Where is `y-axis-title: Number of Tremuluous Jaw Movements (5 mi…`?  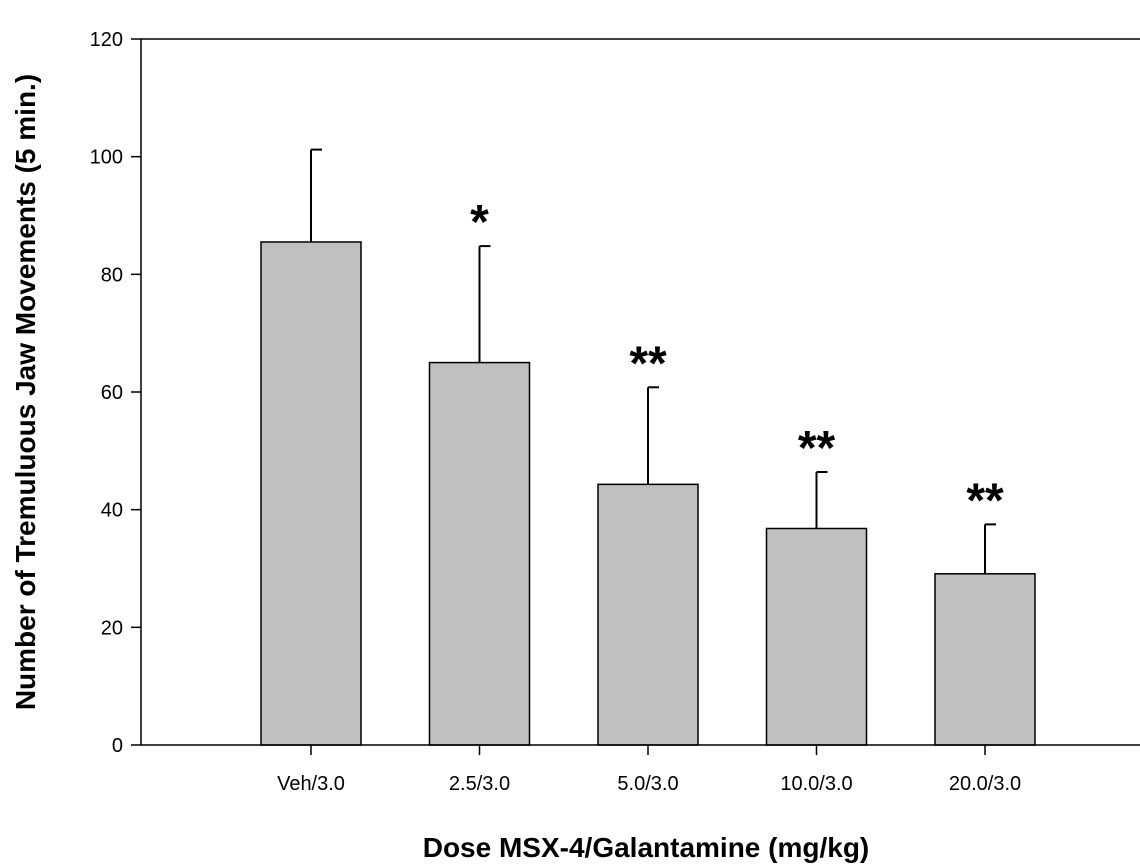
y-axis-title: Number of Tremuluous Jaw Movements (5 mi… is located at coordinates (25, 392).